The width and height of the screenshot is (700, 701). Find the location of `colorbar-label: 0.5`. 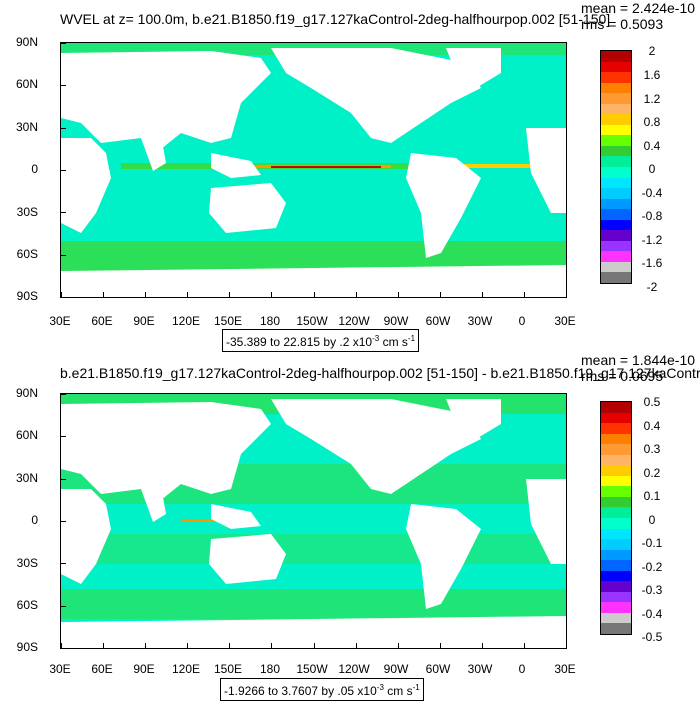

colorbar-label: 0.5 is located at coordinates (652, 402).